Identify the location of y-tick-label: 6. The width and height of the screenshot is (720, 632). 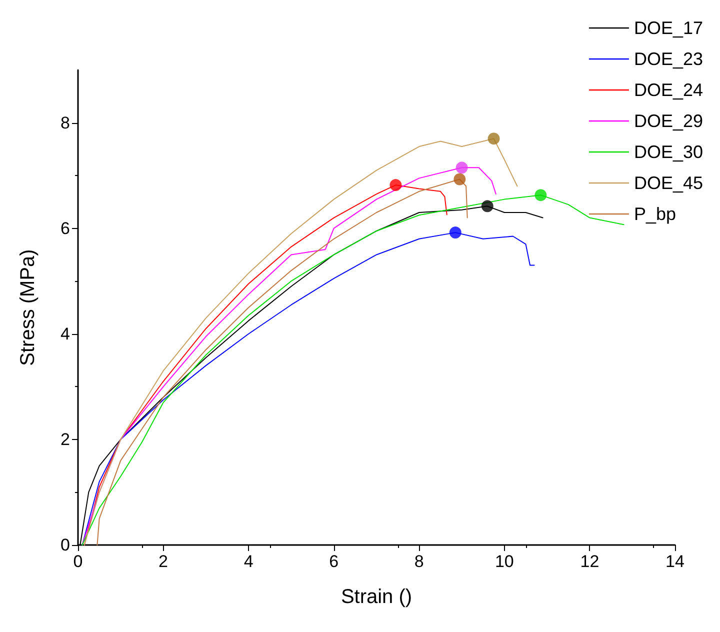
(65, 228).